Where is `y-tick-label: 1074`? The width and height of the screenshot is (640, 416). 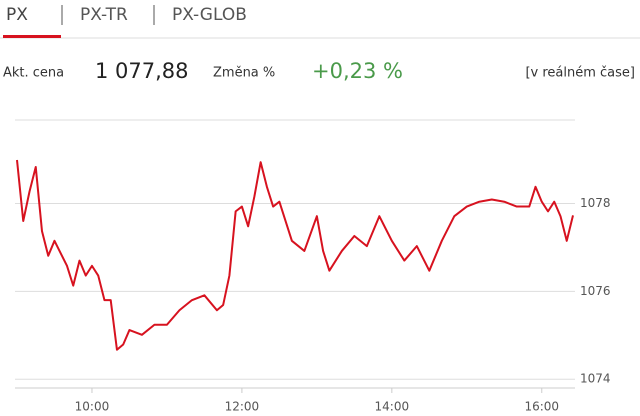 y-tick-label: 1074 is located at coordinates (595, 379).